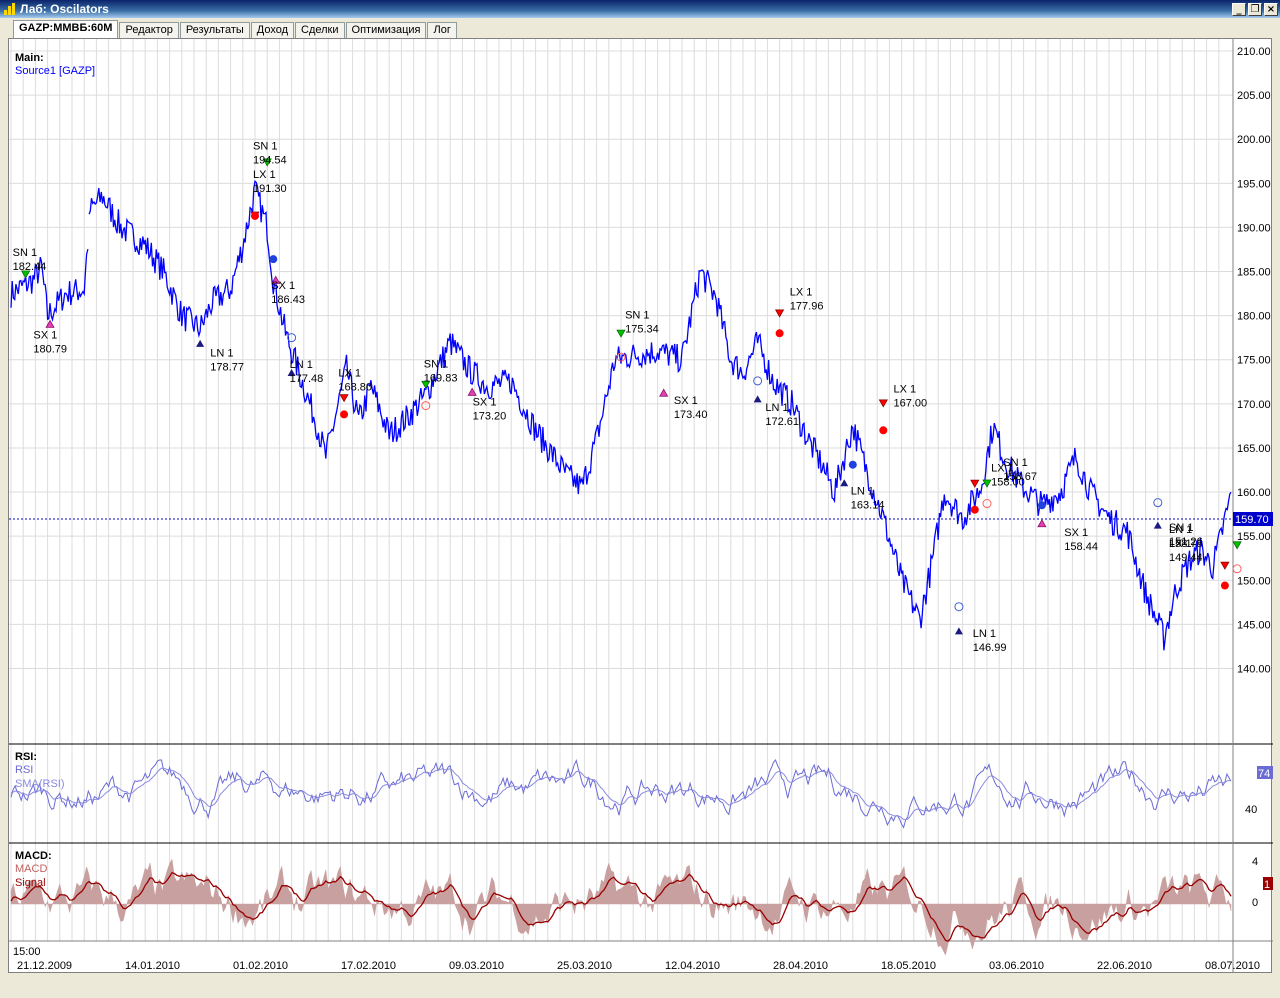 Image resolution: width=1280 pixels, height=998 pixels. What do you see at coordinates (214, 30) in the screenshot?
I see `tab-results: Результаты` at bounding box center [214, 30].